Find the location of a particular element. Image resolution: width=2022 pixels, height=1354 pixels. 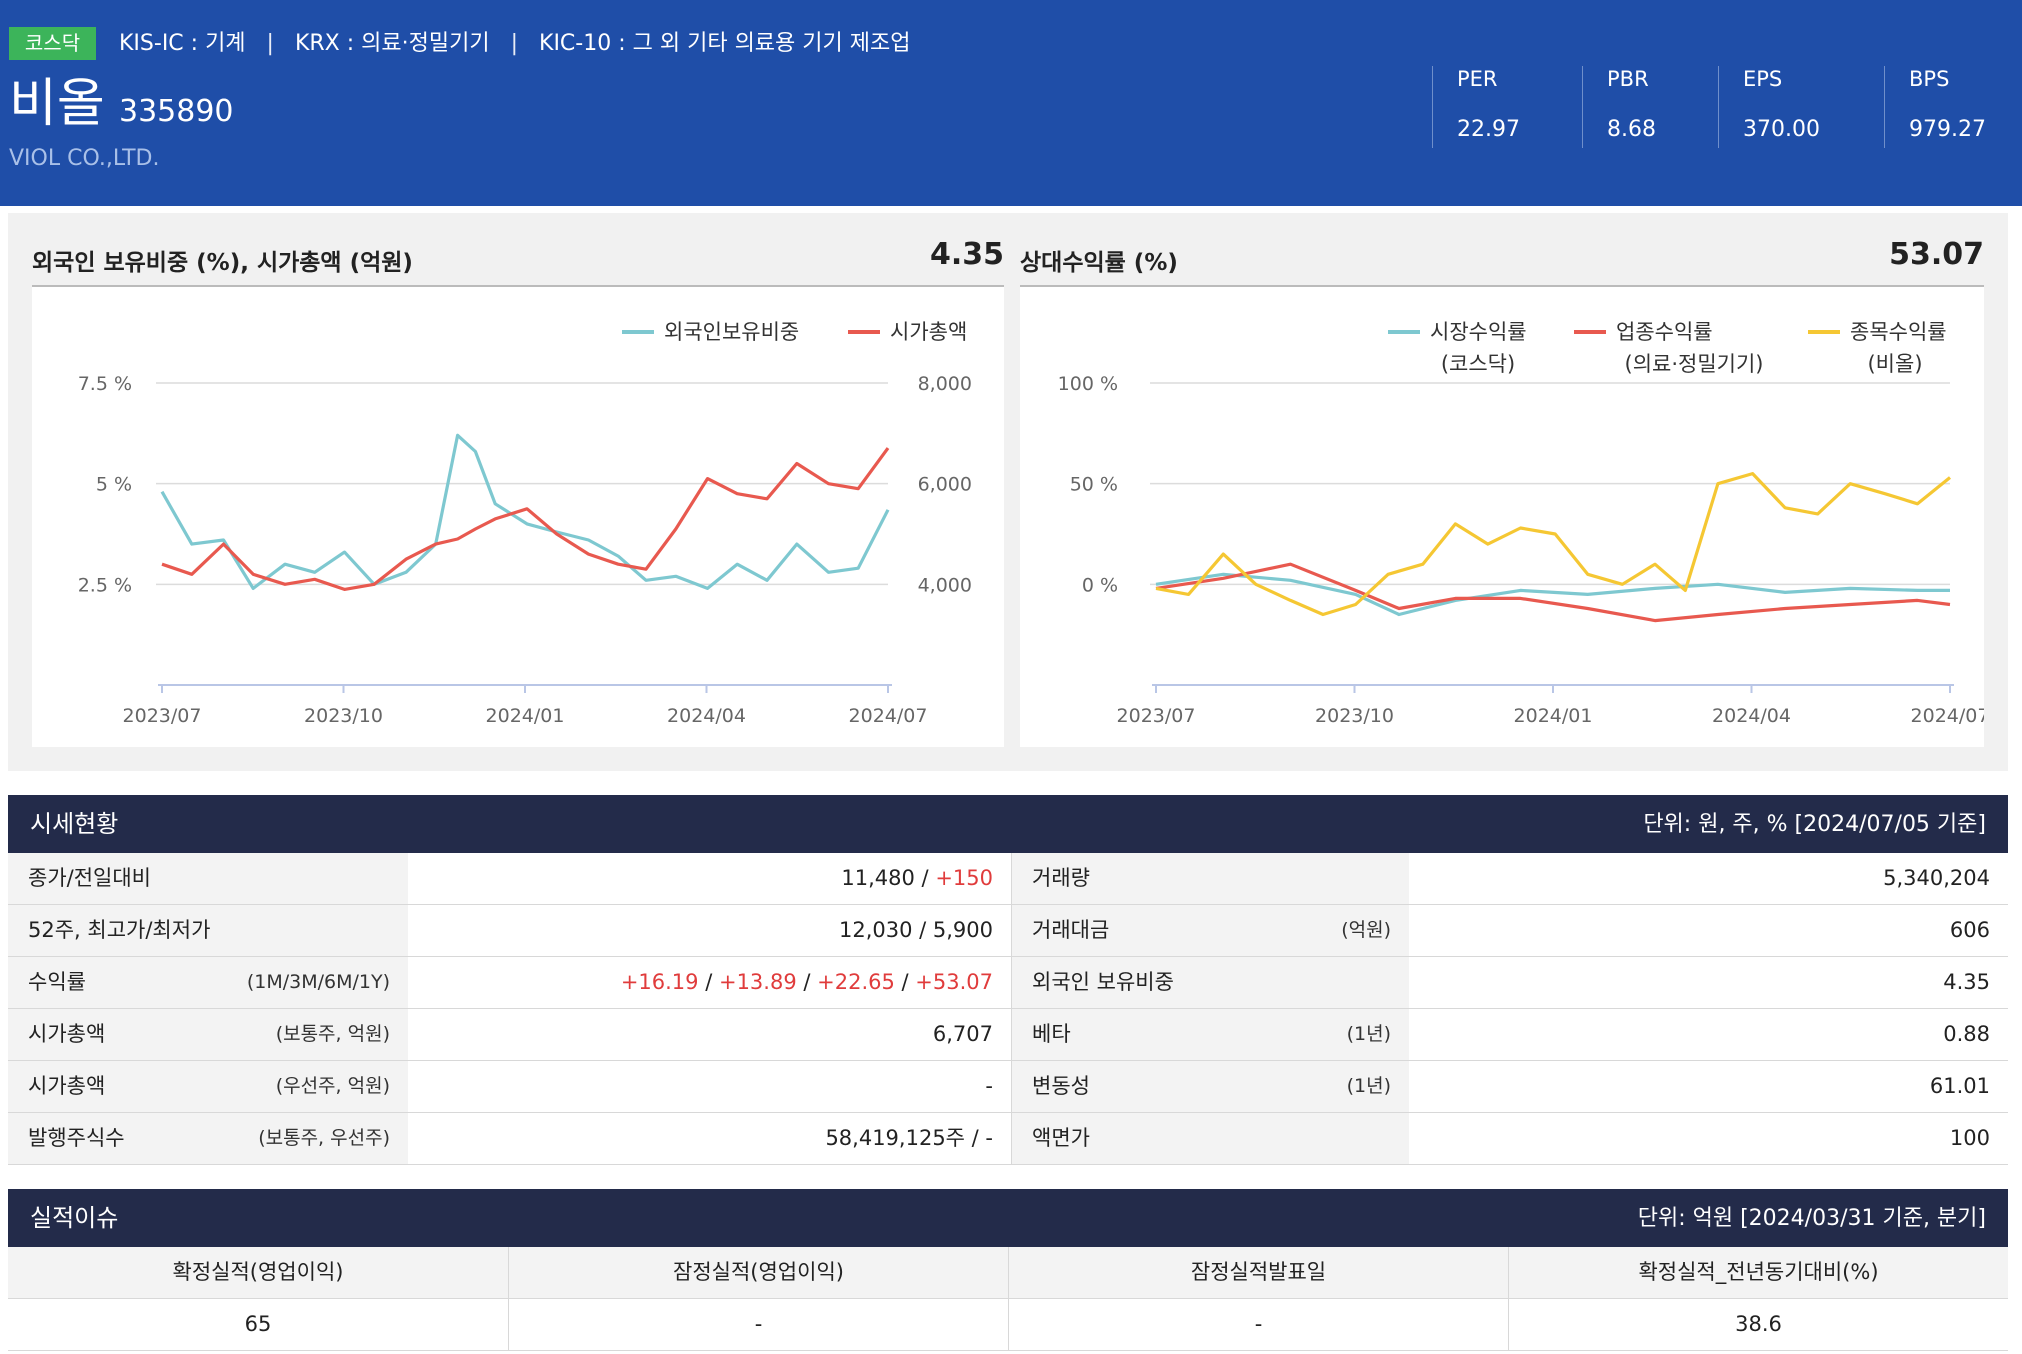

price-label-sub: (1M/3M/6M/1Y) is located at coordinates (318, 982).